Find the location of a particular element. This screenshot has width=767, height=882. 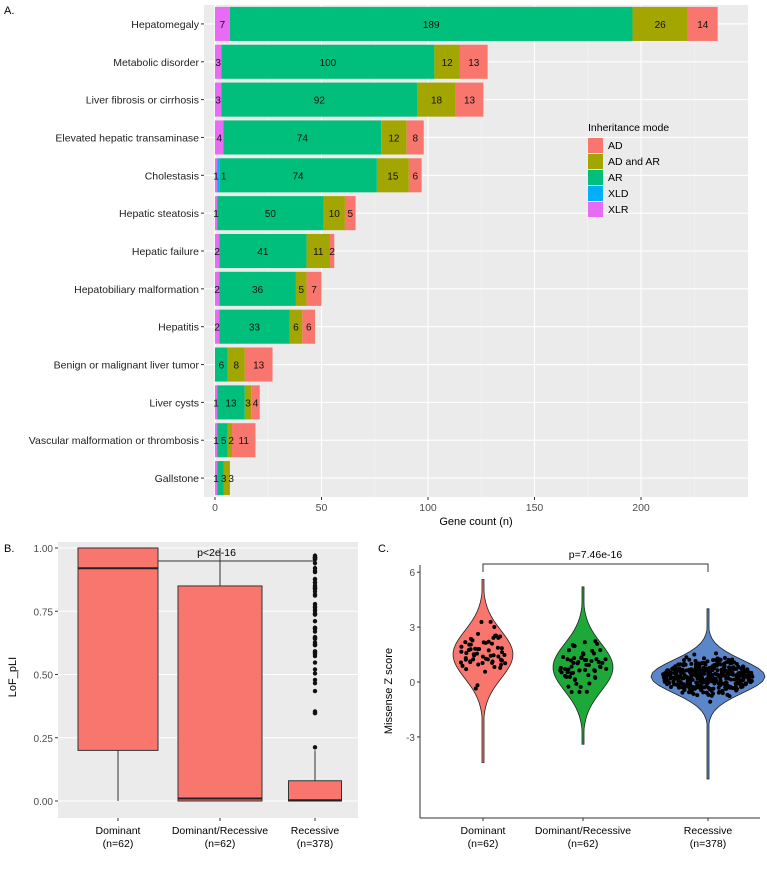

box is located at coordinates (118, 649).